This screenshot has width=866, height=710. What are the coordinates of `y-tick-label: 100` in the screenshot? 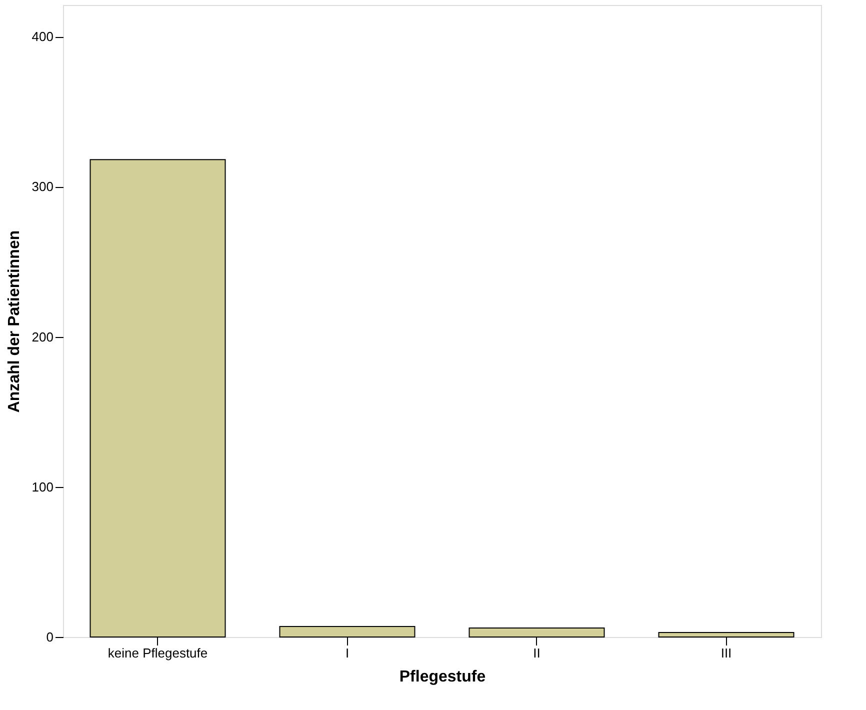 It's located at (43, 486).